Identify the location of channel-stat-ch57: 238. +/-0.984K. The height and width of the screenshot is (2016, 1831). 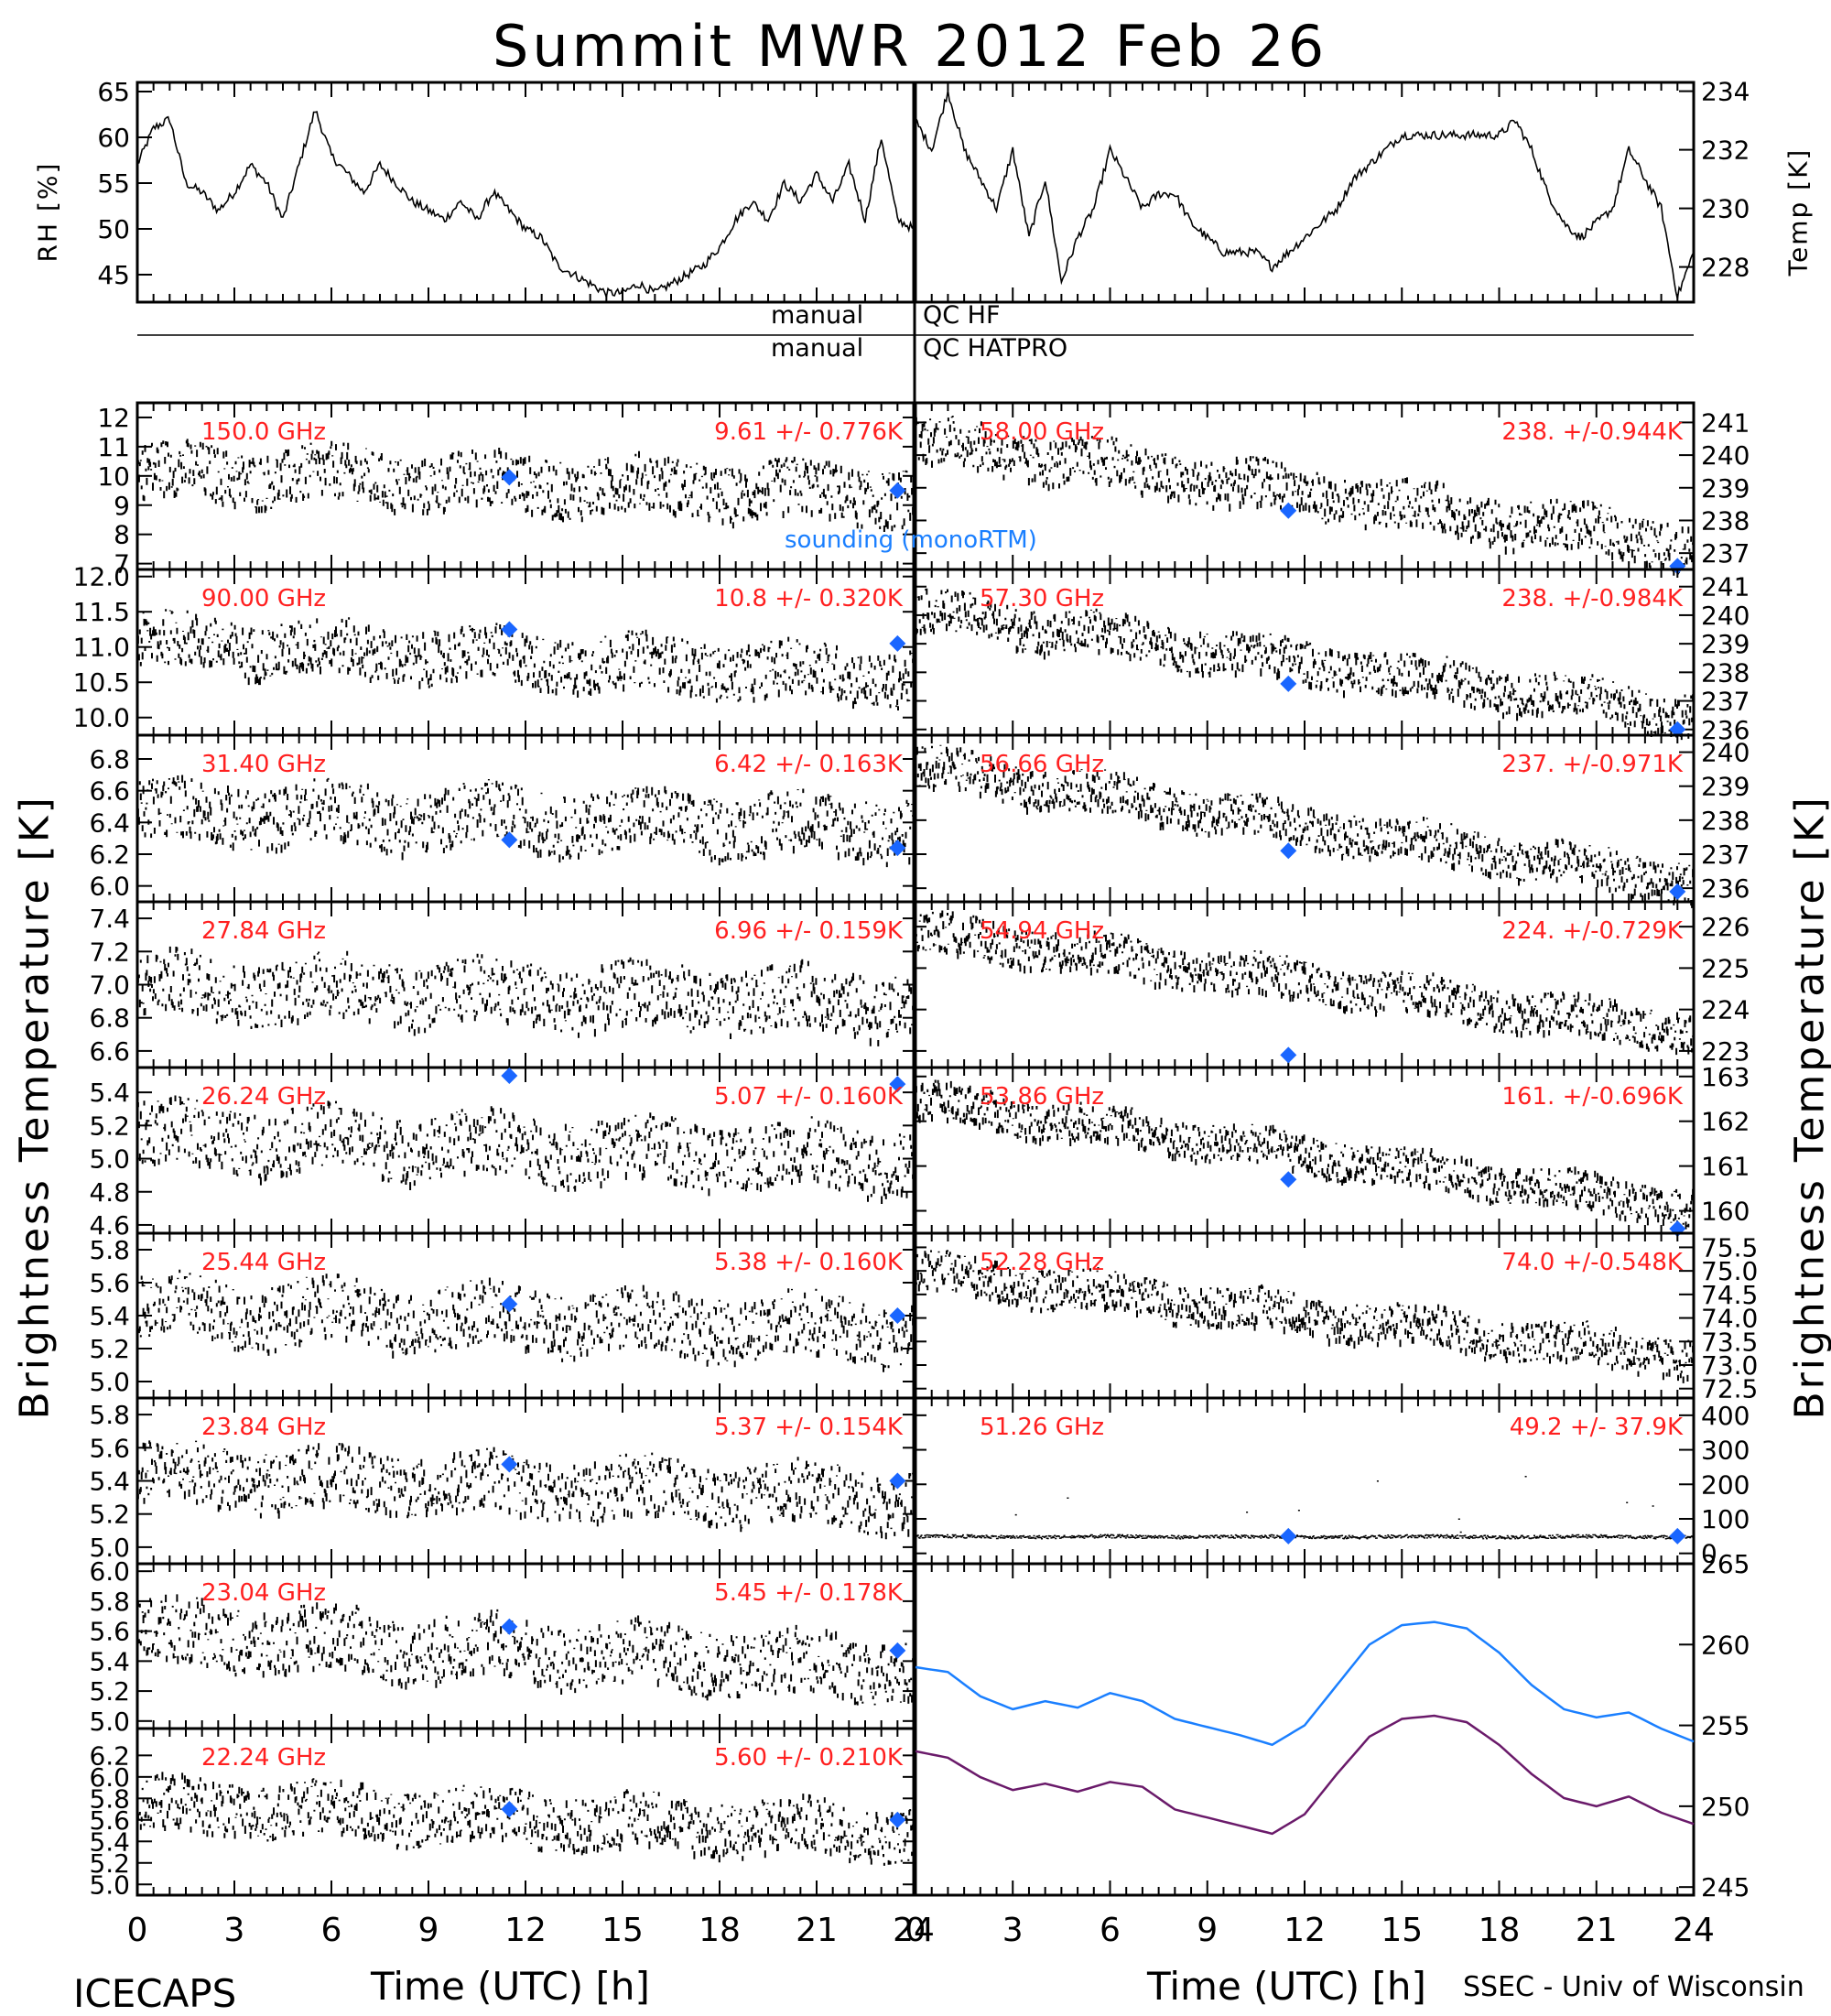
(1592, 598).